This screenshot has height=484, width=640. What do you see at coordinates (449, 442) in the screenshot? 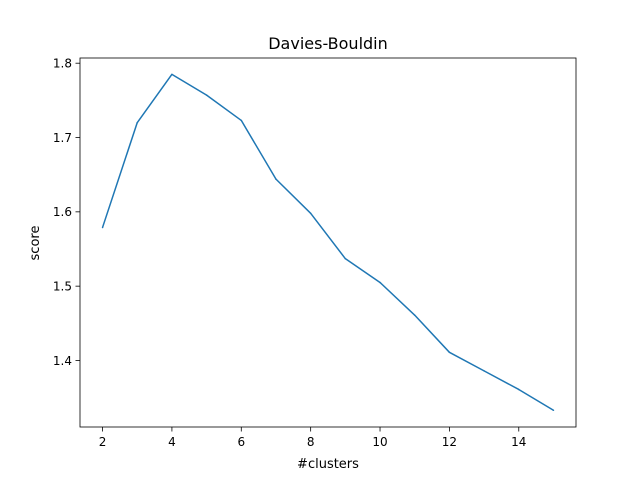
I see `x-tick-label: 12` at bounding box center [449, 442].